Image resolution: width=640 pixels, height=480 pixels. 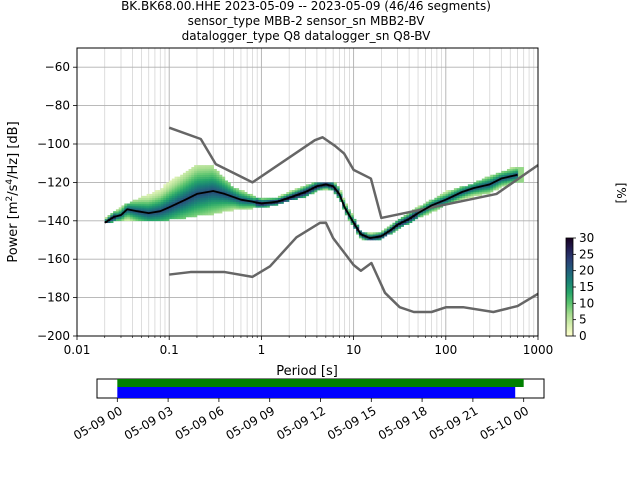 What do you see at coordinates (583, 336) in the screenshot?
I see `colorbar-tick-label: 0` at bounding box center [583, 336].